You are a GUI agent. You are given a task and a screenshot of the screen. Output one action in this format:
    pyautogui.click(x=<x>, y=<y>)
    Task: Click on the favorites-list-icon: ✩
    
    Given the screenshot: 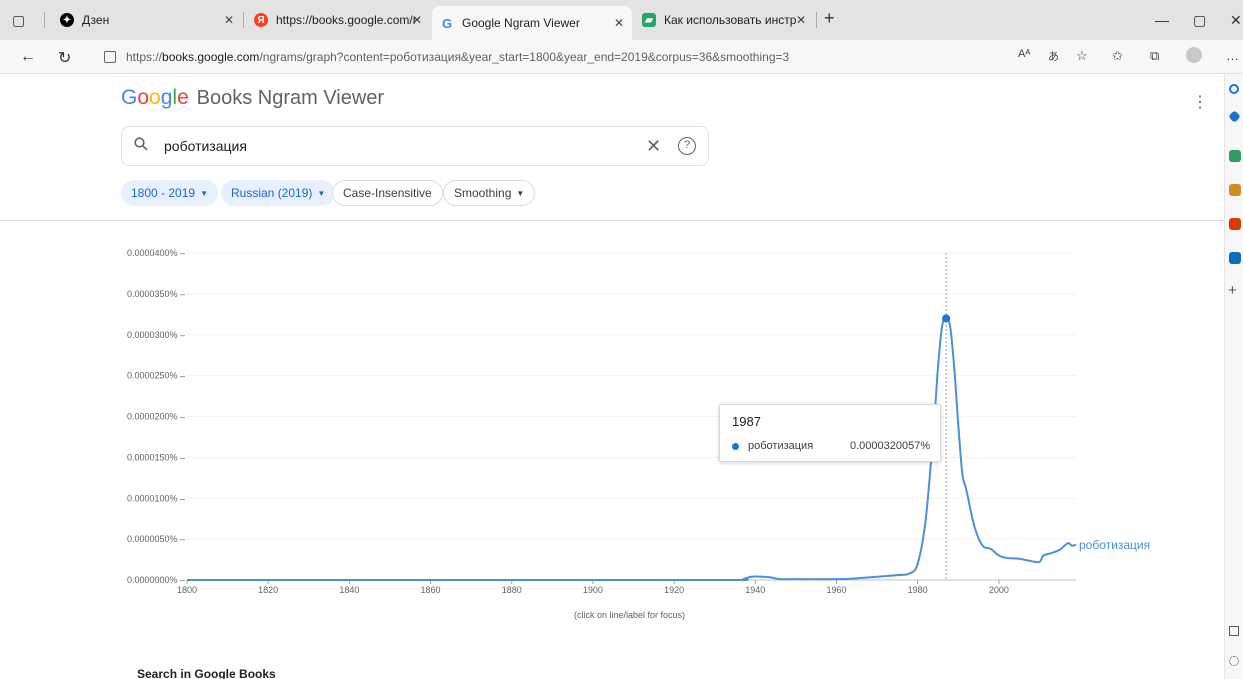 What is the action you would take?
    pyautogui.click(x=1117, y=55)
    